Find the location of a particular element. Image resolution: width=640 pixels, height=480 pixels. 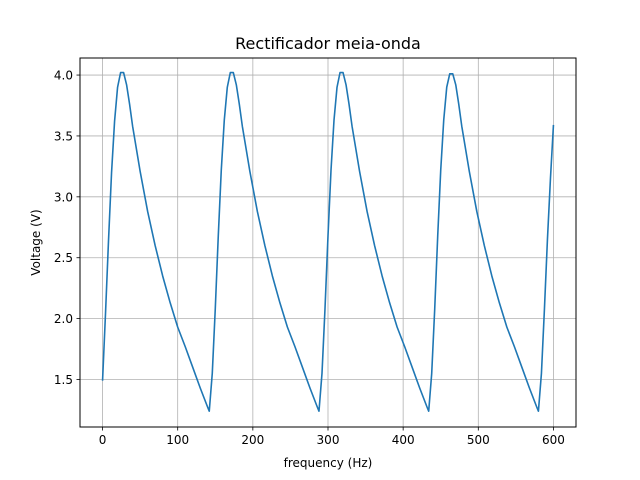

x-tick-label: 400 is located at coordinates (403, 440).